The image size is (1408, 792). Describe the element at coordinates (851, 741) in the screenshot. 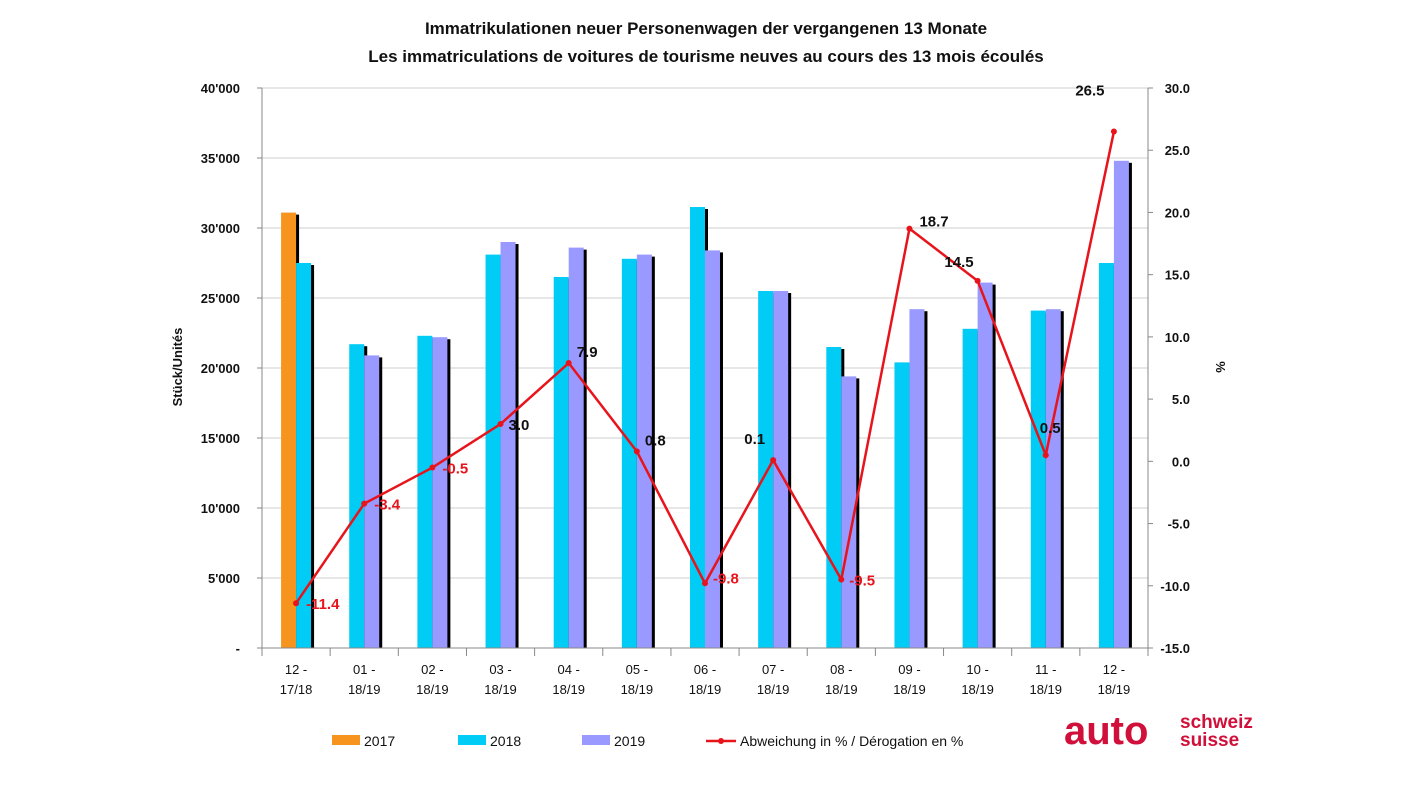

I see `legend-label: Abweichung in % / Dérogation en %` at that location.